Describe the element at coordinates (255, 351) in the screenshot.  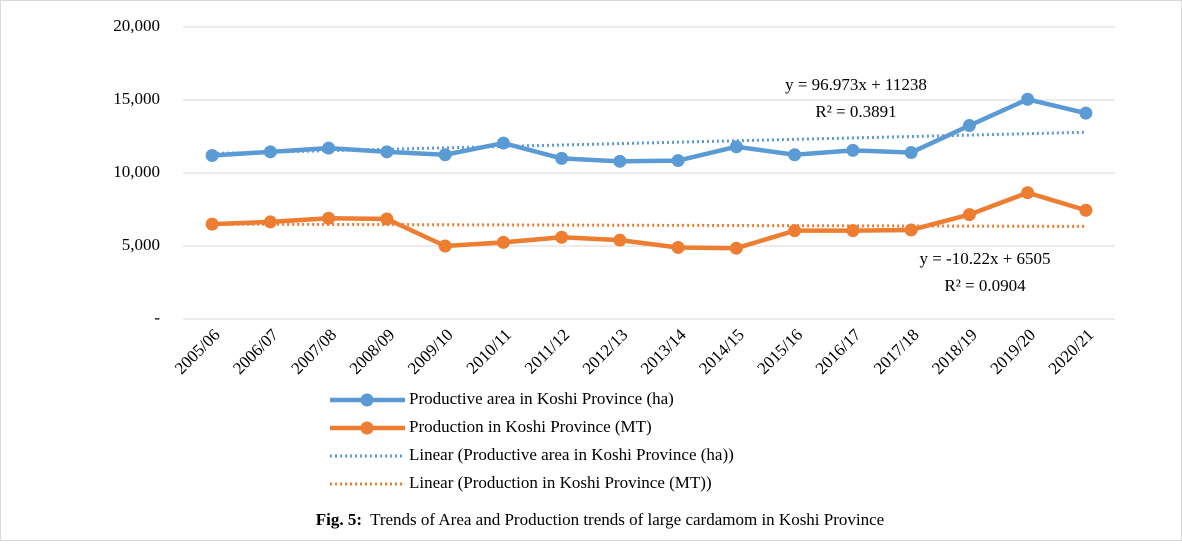
I see `x-tick-label: 2006/07` at that location.